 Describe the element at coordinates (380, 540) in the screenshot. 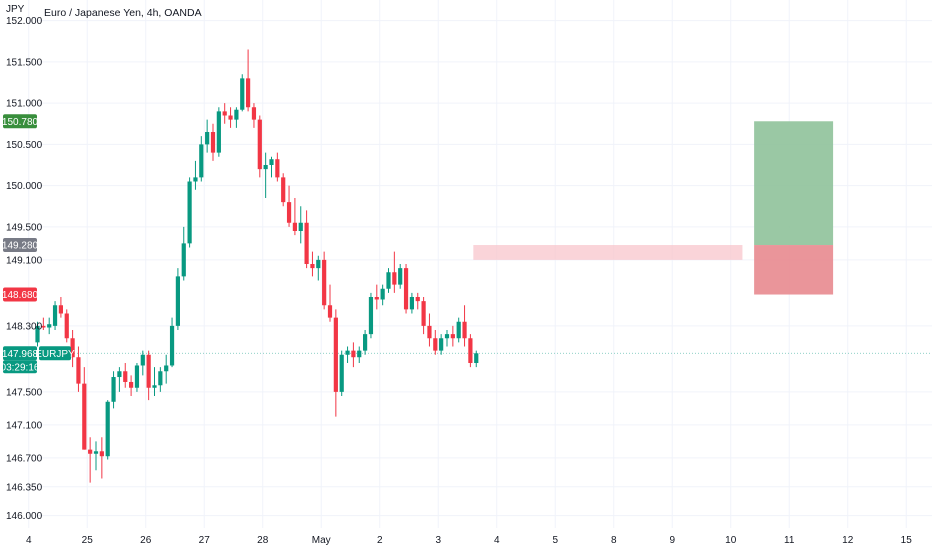

I see `x-tick-label: 2` at that location.